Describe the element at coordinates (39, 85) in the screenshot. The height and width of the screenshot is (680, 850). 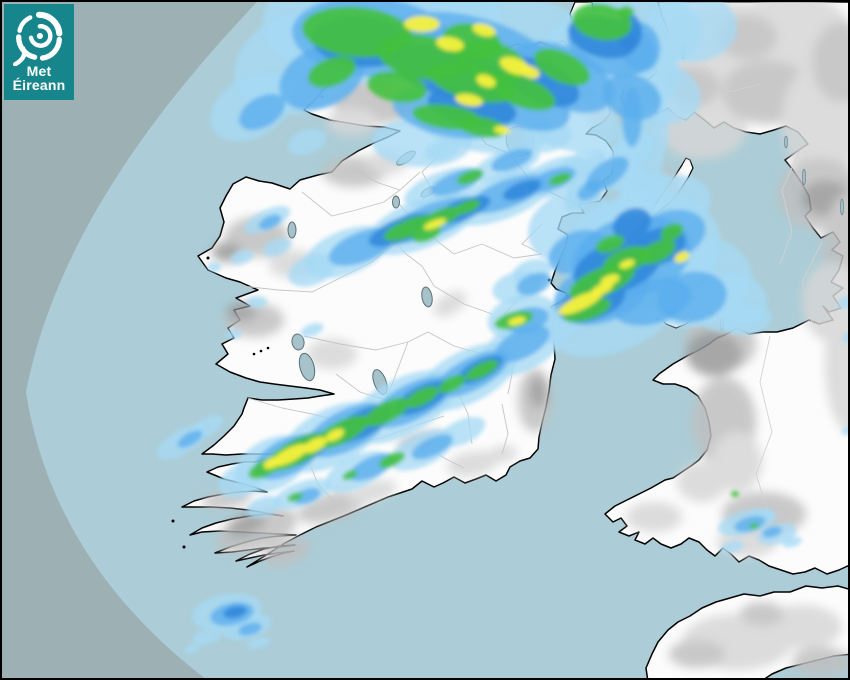
I see `logo-text-line2: Éireann` at that location.